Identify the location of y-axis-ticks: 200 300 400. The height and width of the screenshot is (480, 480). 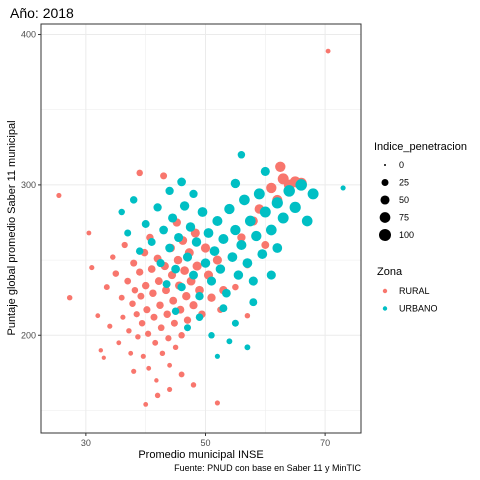
(31, 185).